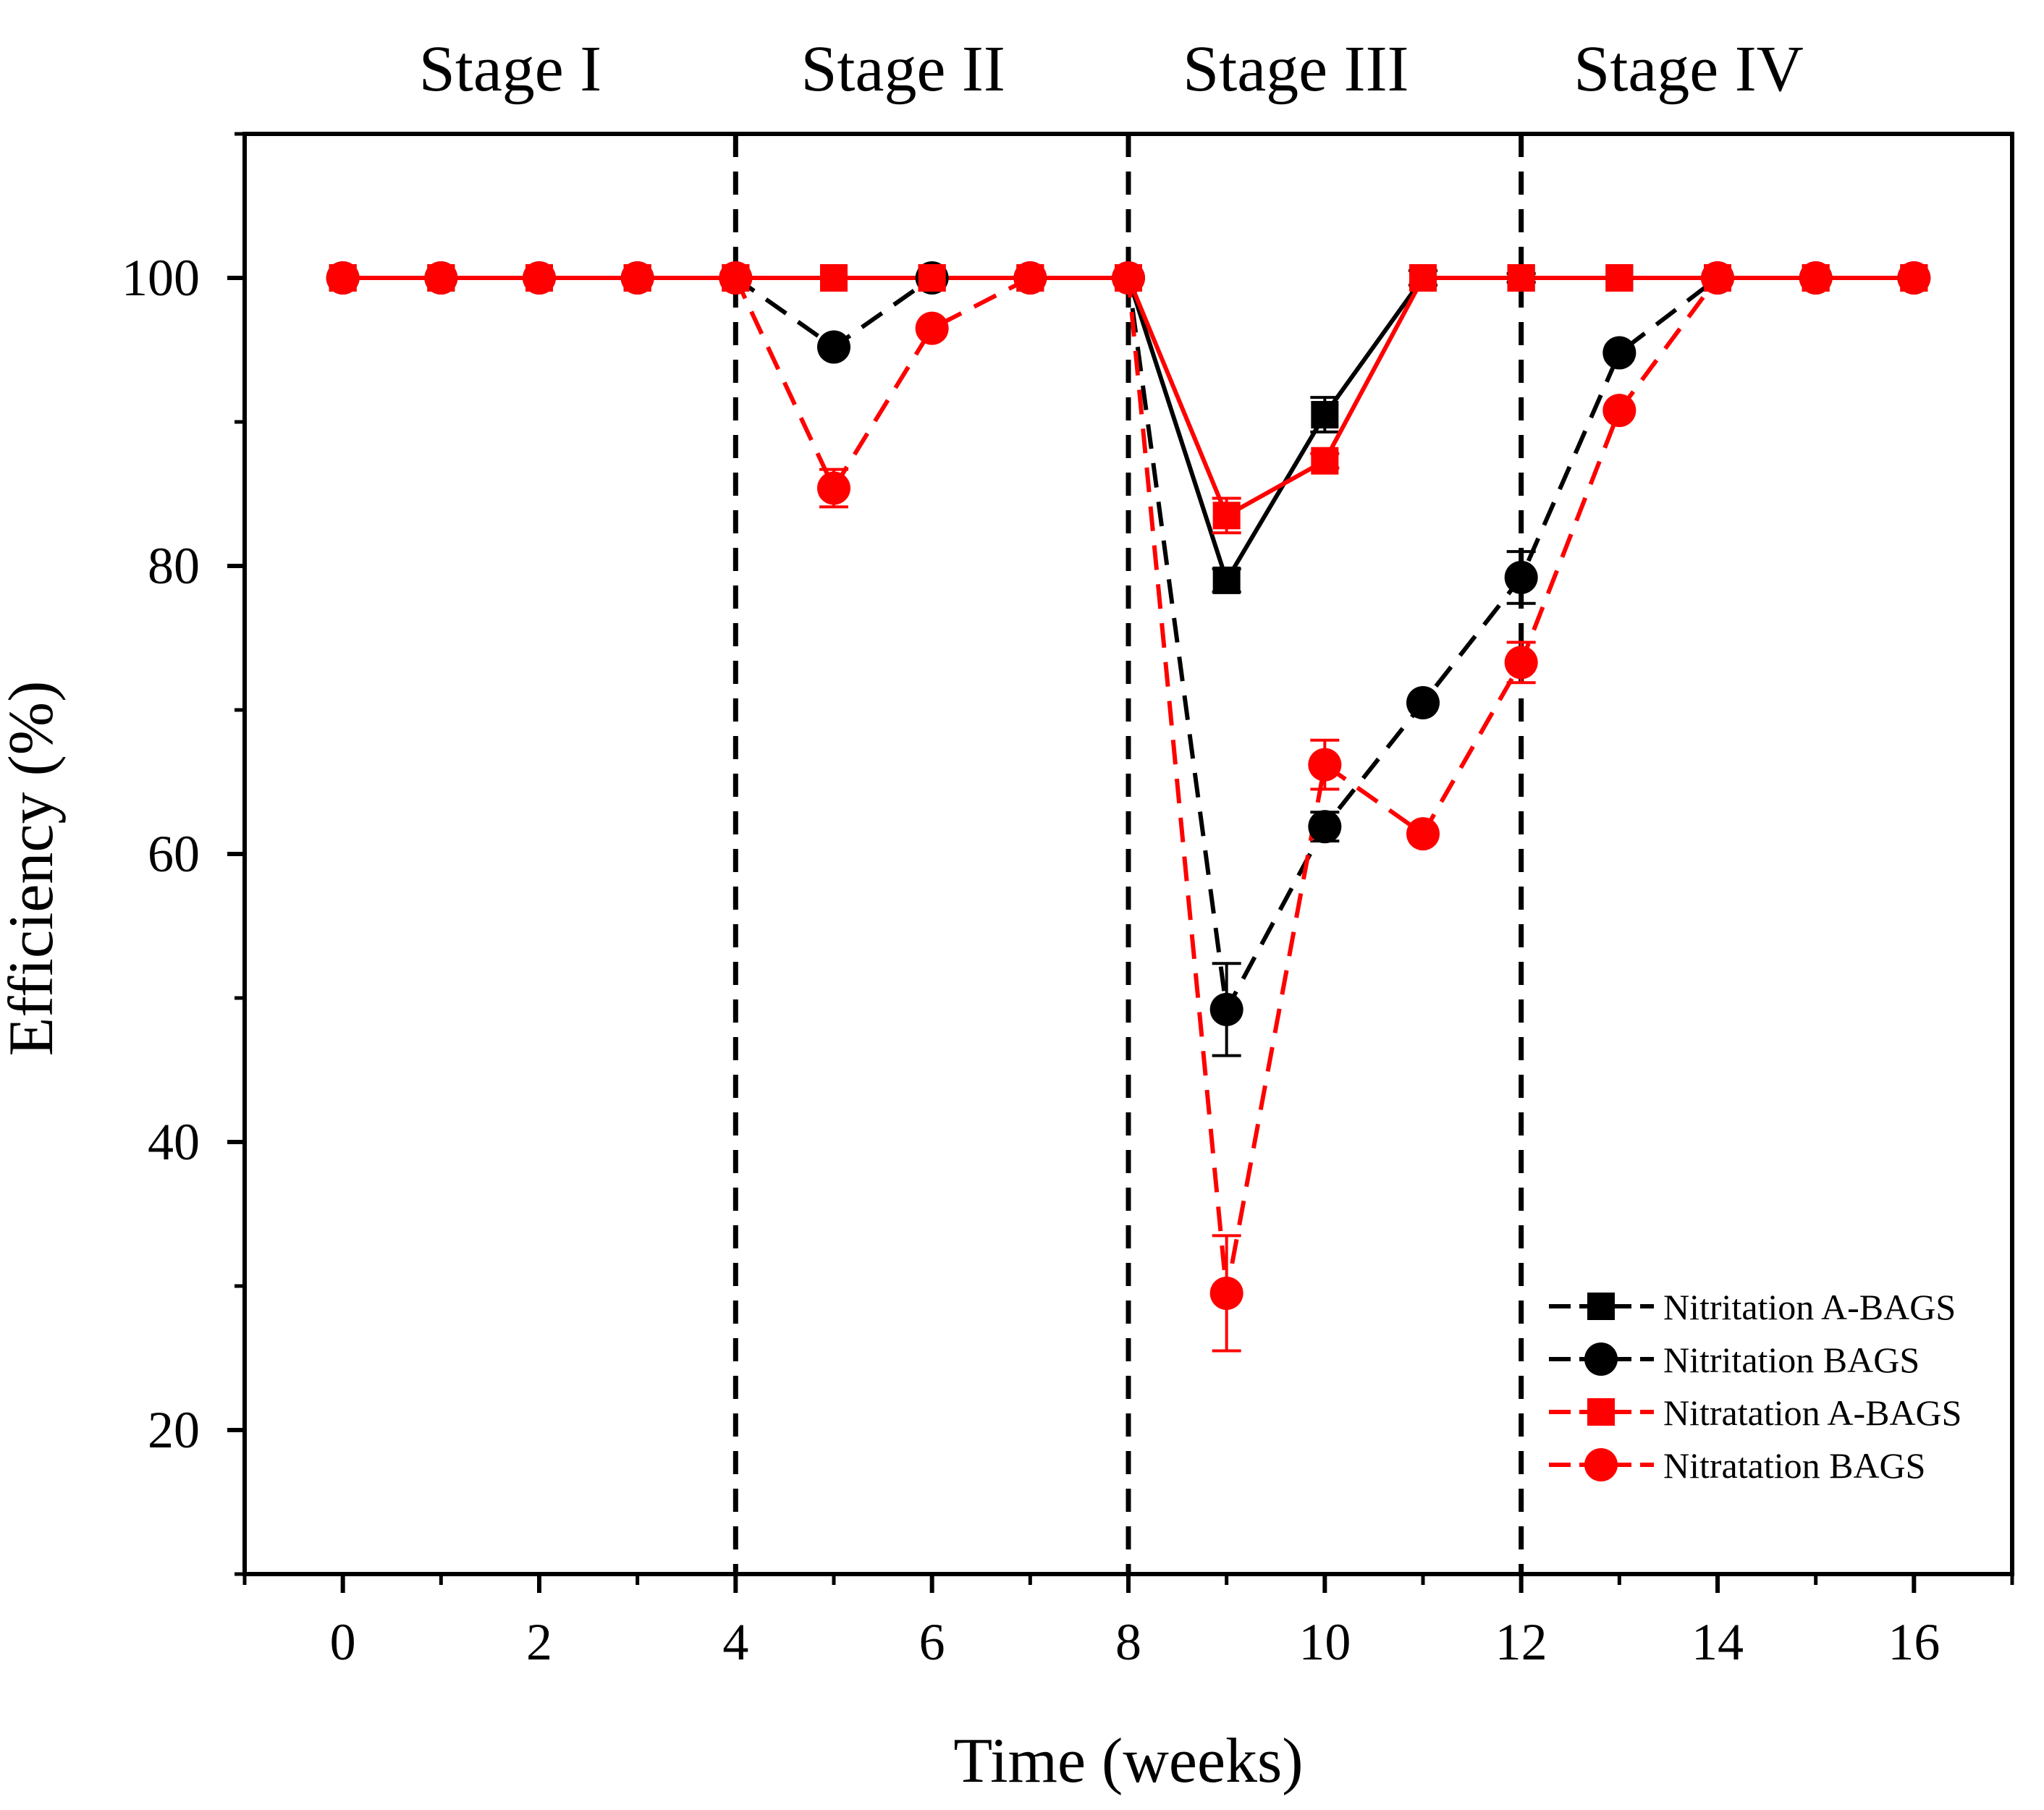 The image size is (2044, 1810). Describe the element at coordinates (33, 869) in the screenshot. I see `y-axis-title: Efficiency (%)` at that location.